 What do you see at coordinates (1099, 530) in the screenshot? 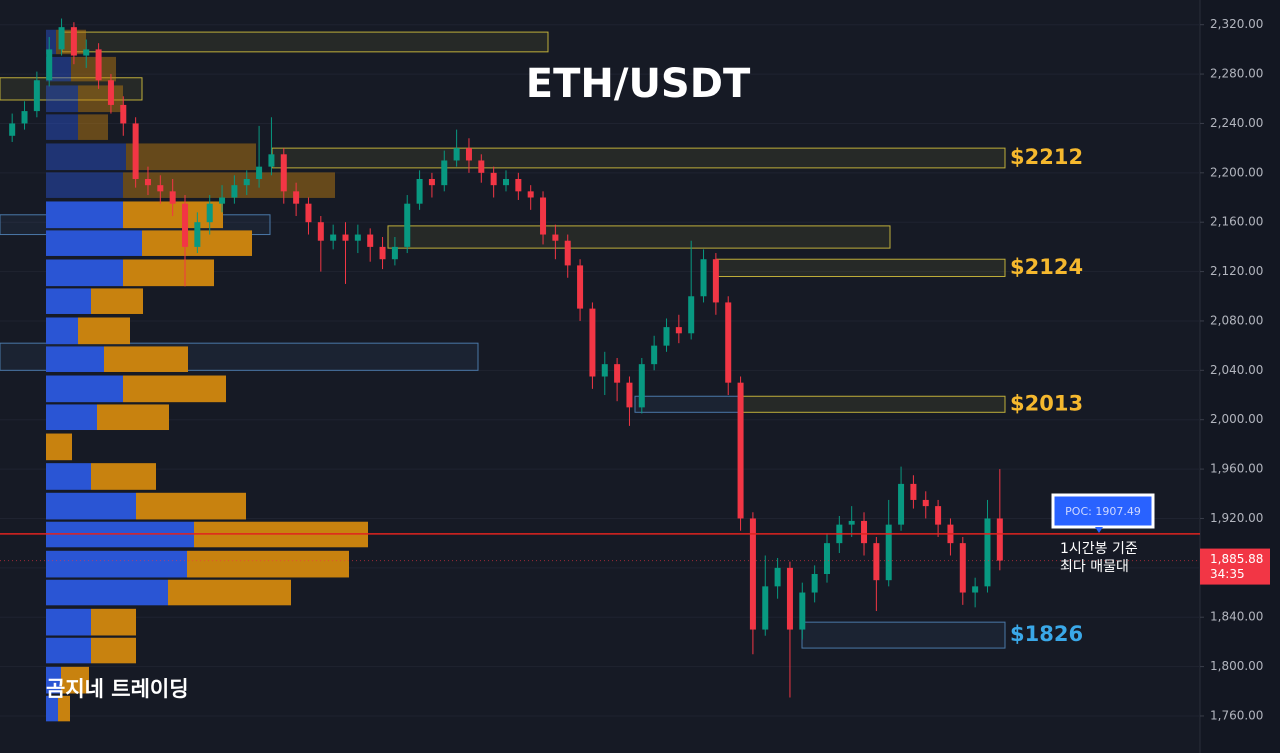
I see `poc-pointer` at bounding box center [1099, 530].